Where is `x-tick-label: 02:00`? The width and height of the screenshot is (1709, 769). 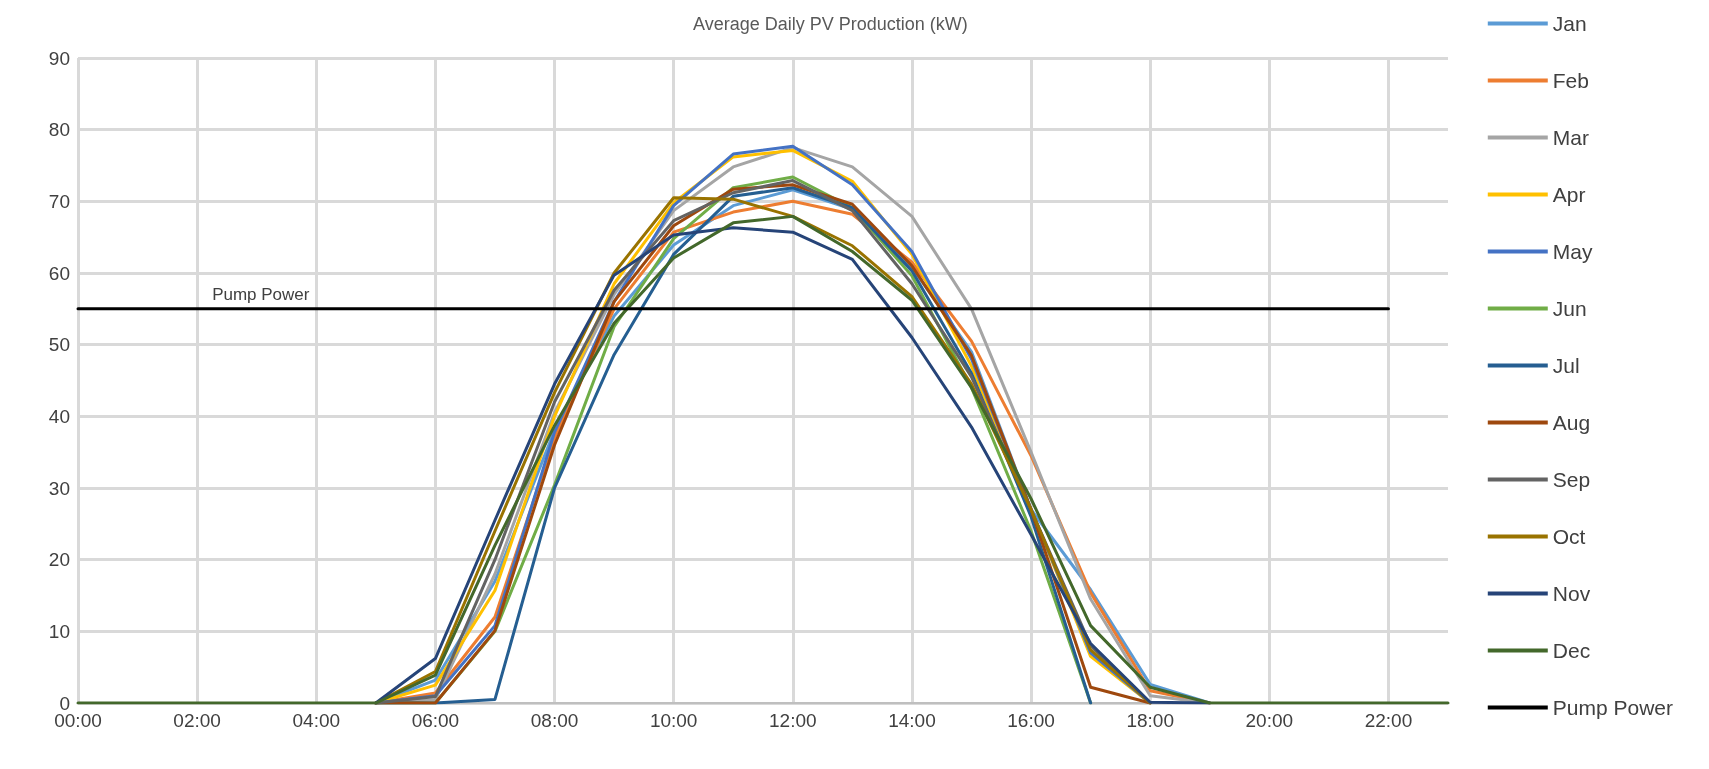 x-tick-label: 02:00 is located at coordinates (197, 720).